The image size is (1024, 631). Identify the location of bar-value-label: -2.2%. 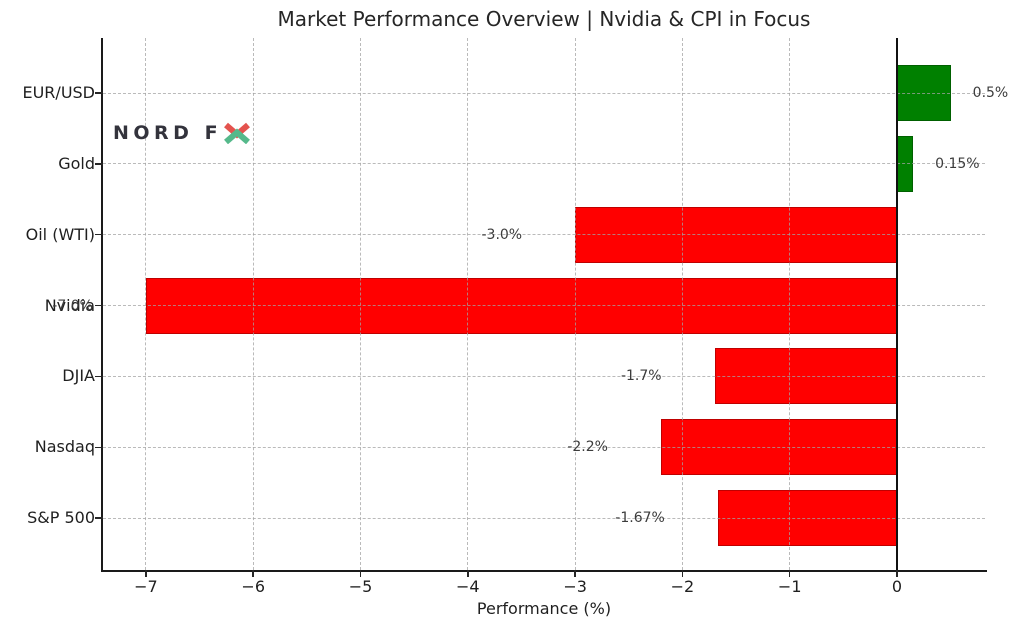
(587, 447).